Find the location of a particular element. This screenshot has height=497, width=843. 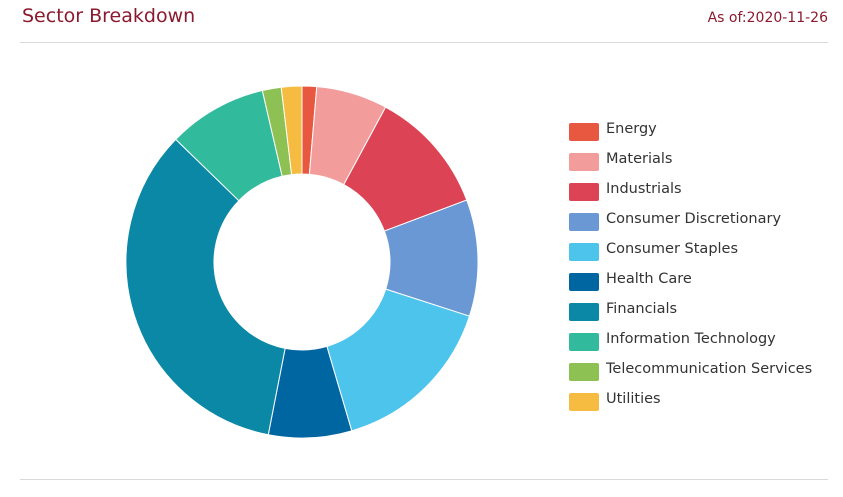

legend-label: Energy is located at coordinates (631, 129).